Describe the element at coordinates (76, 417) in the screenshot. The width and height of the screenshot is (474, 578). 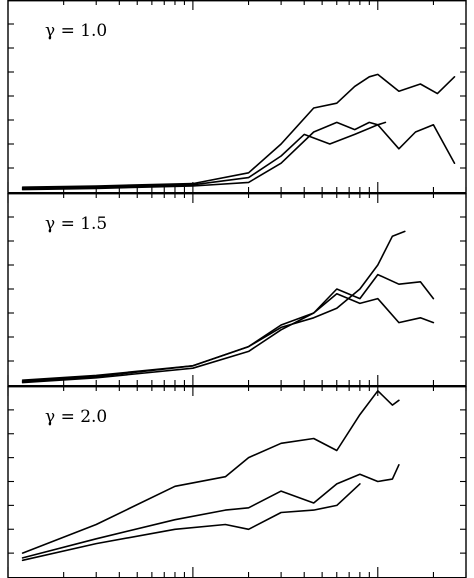
I see `panel-title: γ = 2.0` at that location.